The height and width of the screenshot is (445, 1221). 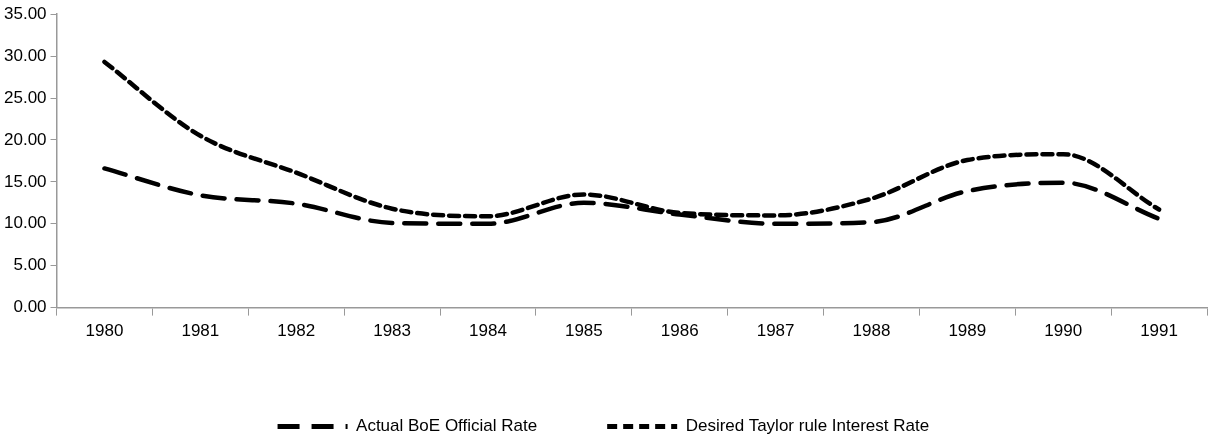 What do you see at coordinates (775, 331) in the screenshot?
I see `x-tick-label: 1987` at bounding box center [775, 331].